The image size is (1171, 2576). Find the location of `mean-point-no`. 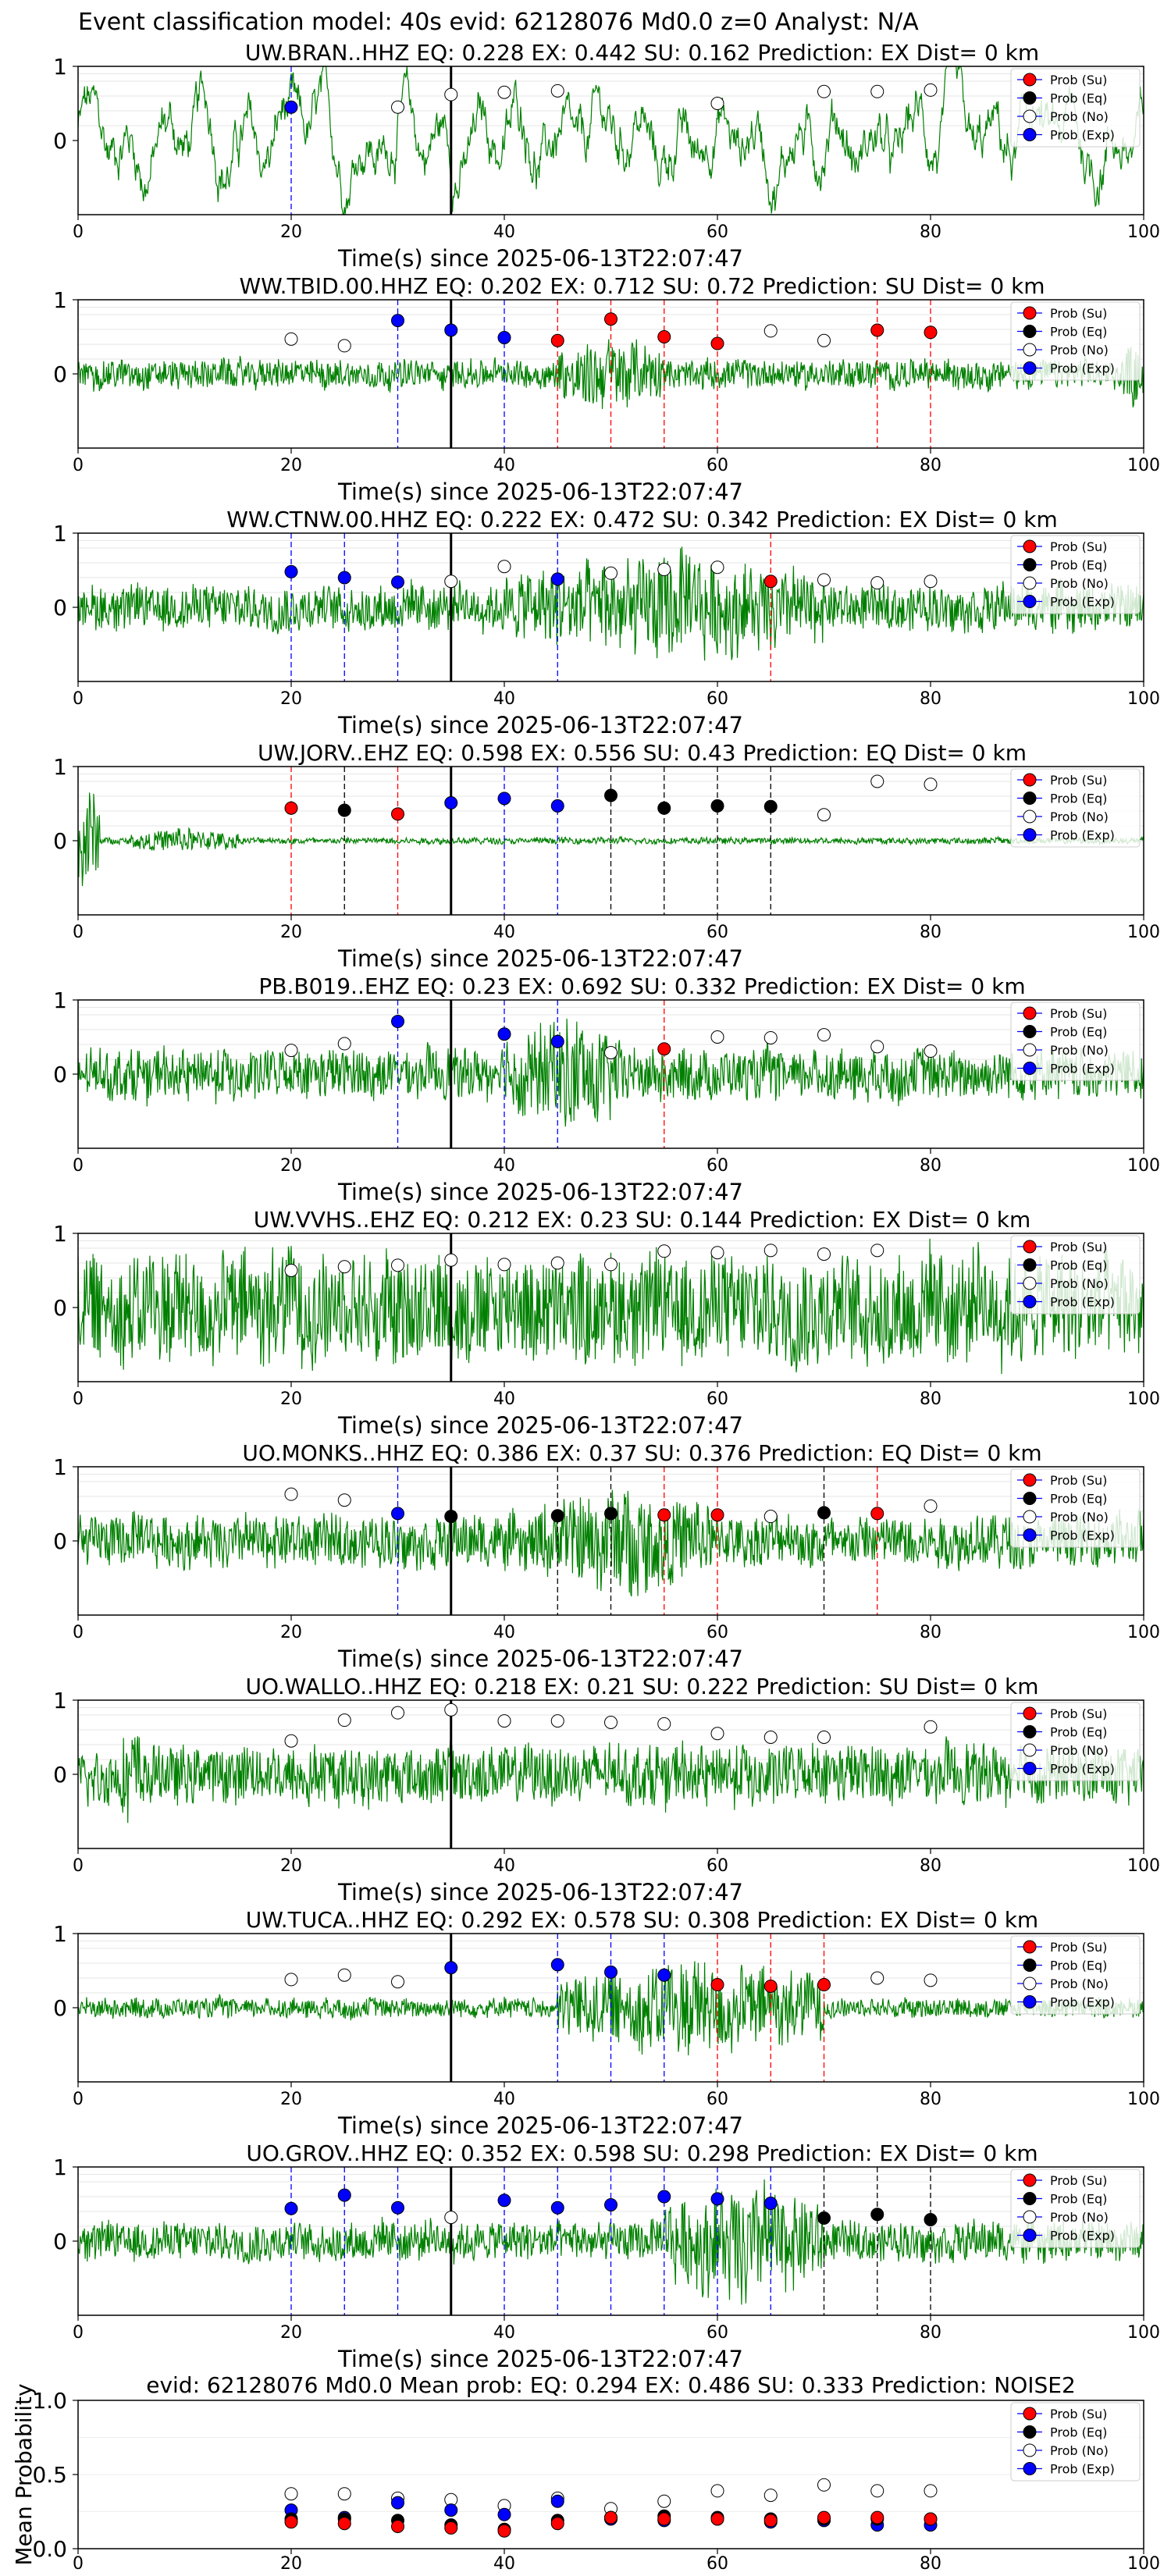

mean-point-no is located at coordinates (344, 2494).